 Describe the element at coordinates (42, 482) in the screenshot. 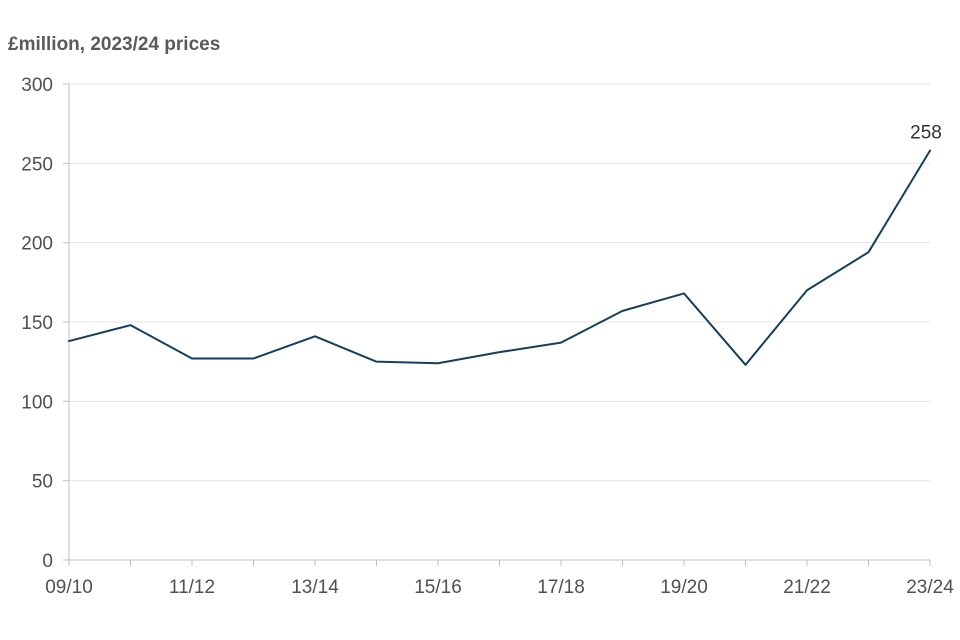

I see `y-tick-label: 50` at that location.